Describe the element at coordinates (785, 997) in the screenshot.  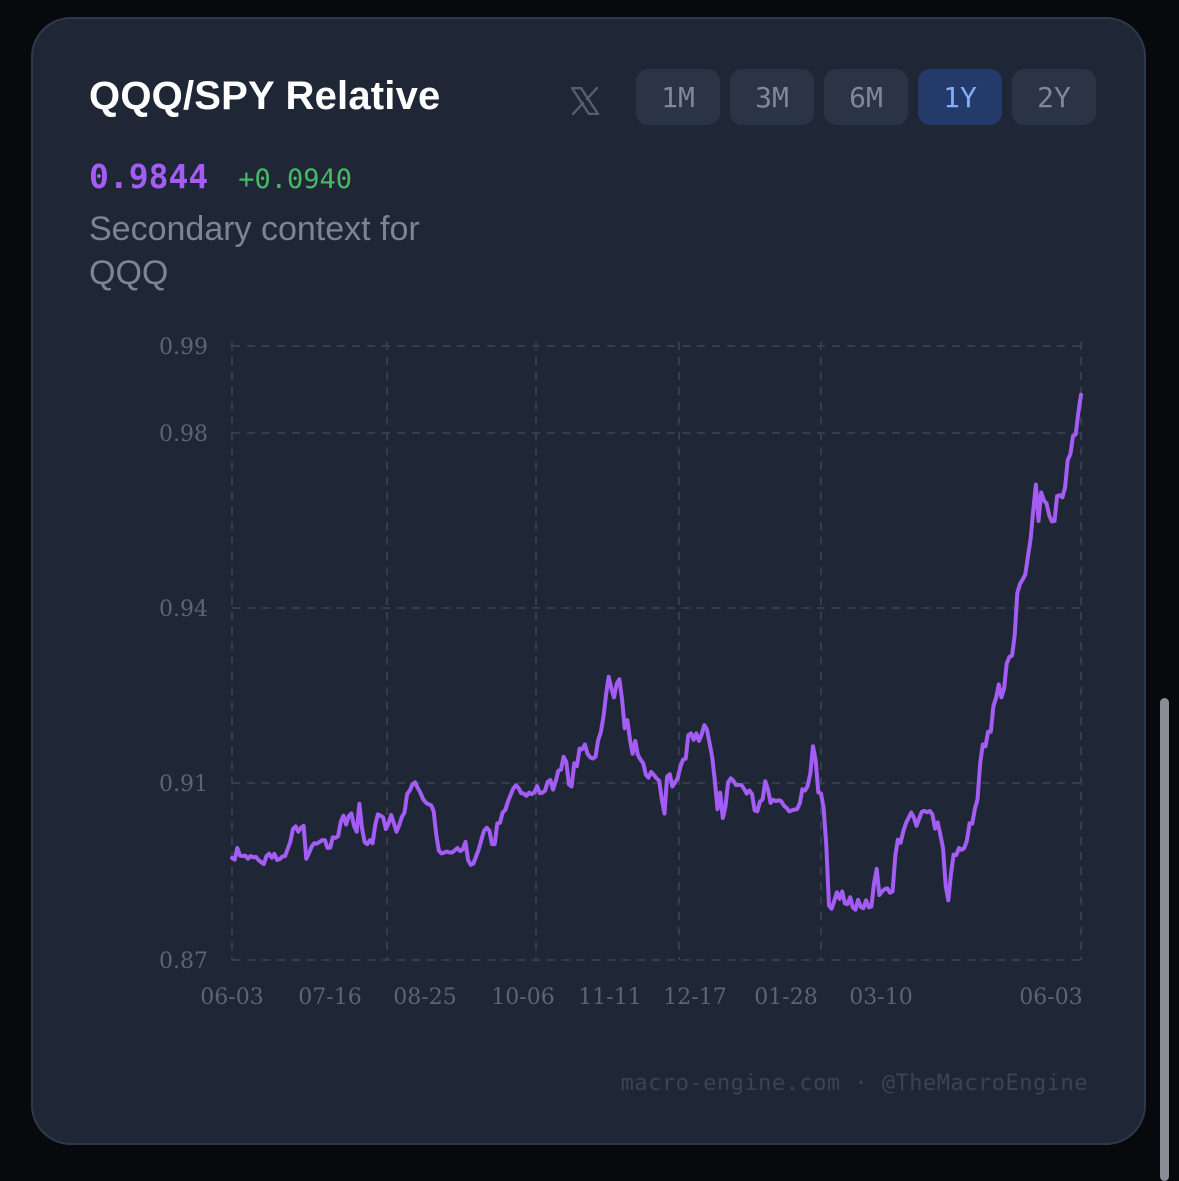
I see `x-tick-label: 01-28` at that location.